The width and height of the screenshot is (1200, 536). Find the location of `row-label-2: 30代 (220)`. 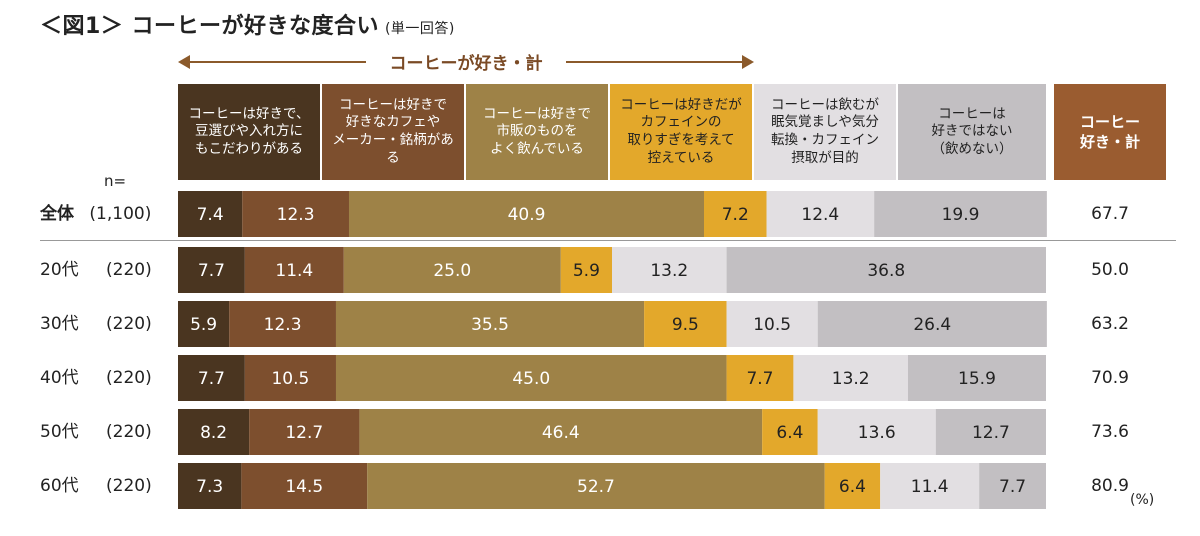

row-label-2: 30代 (220) is located at coordinates (96, 324).